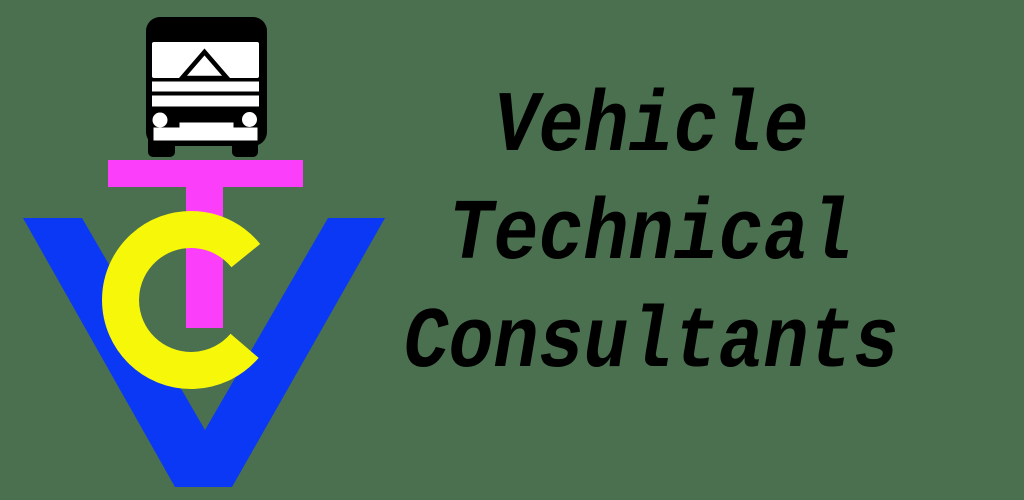  I want to click on company-name-line-2: Technical, so click(651, 235).